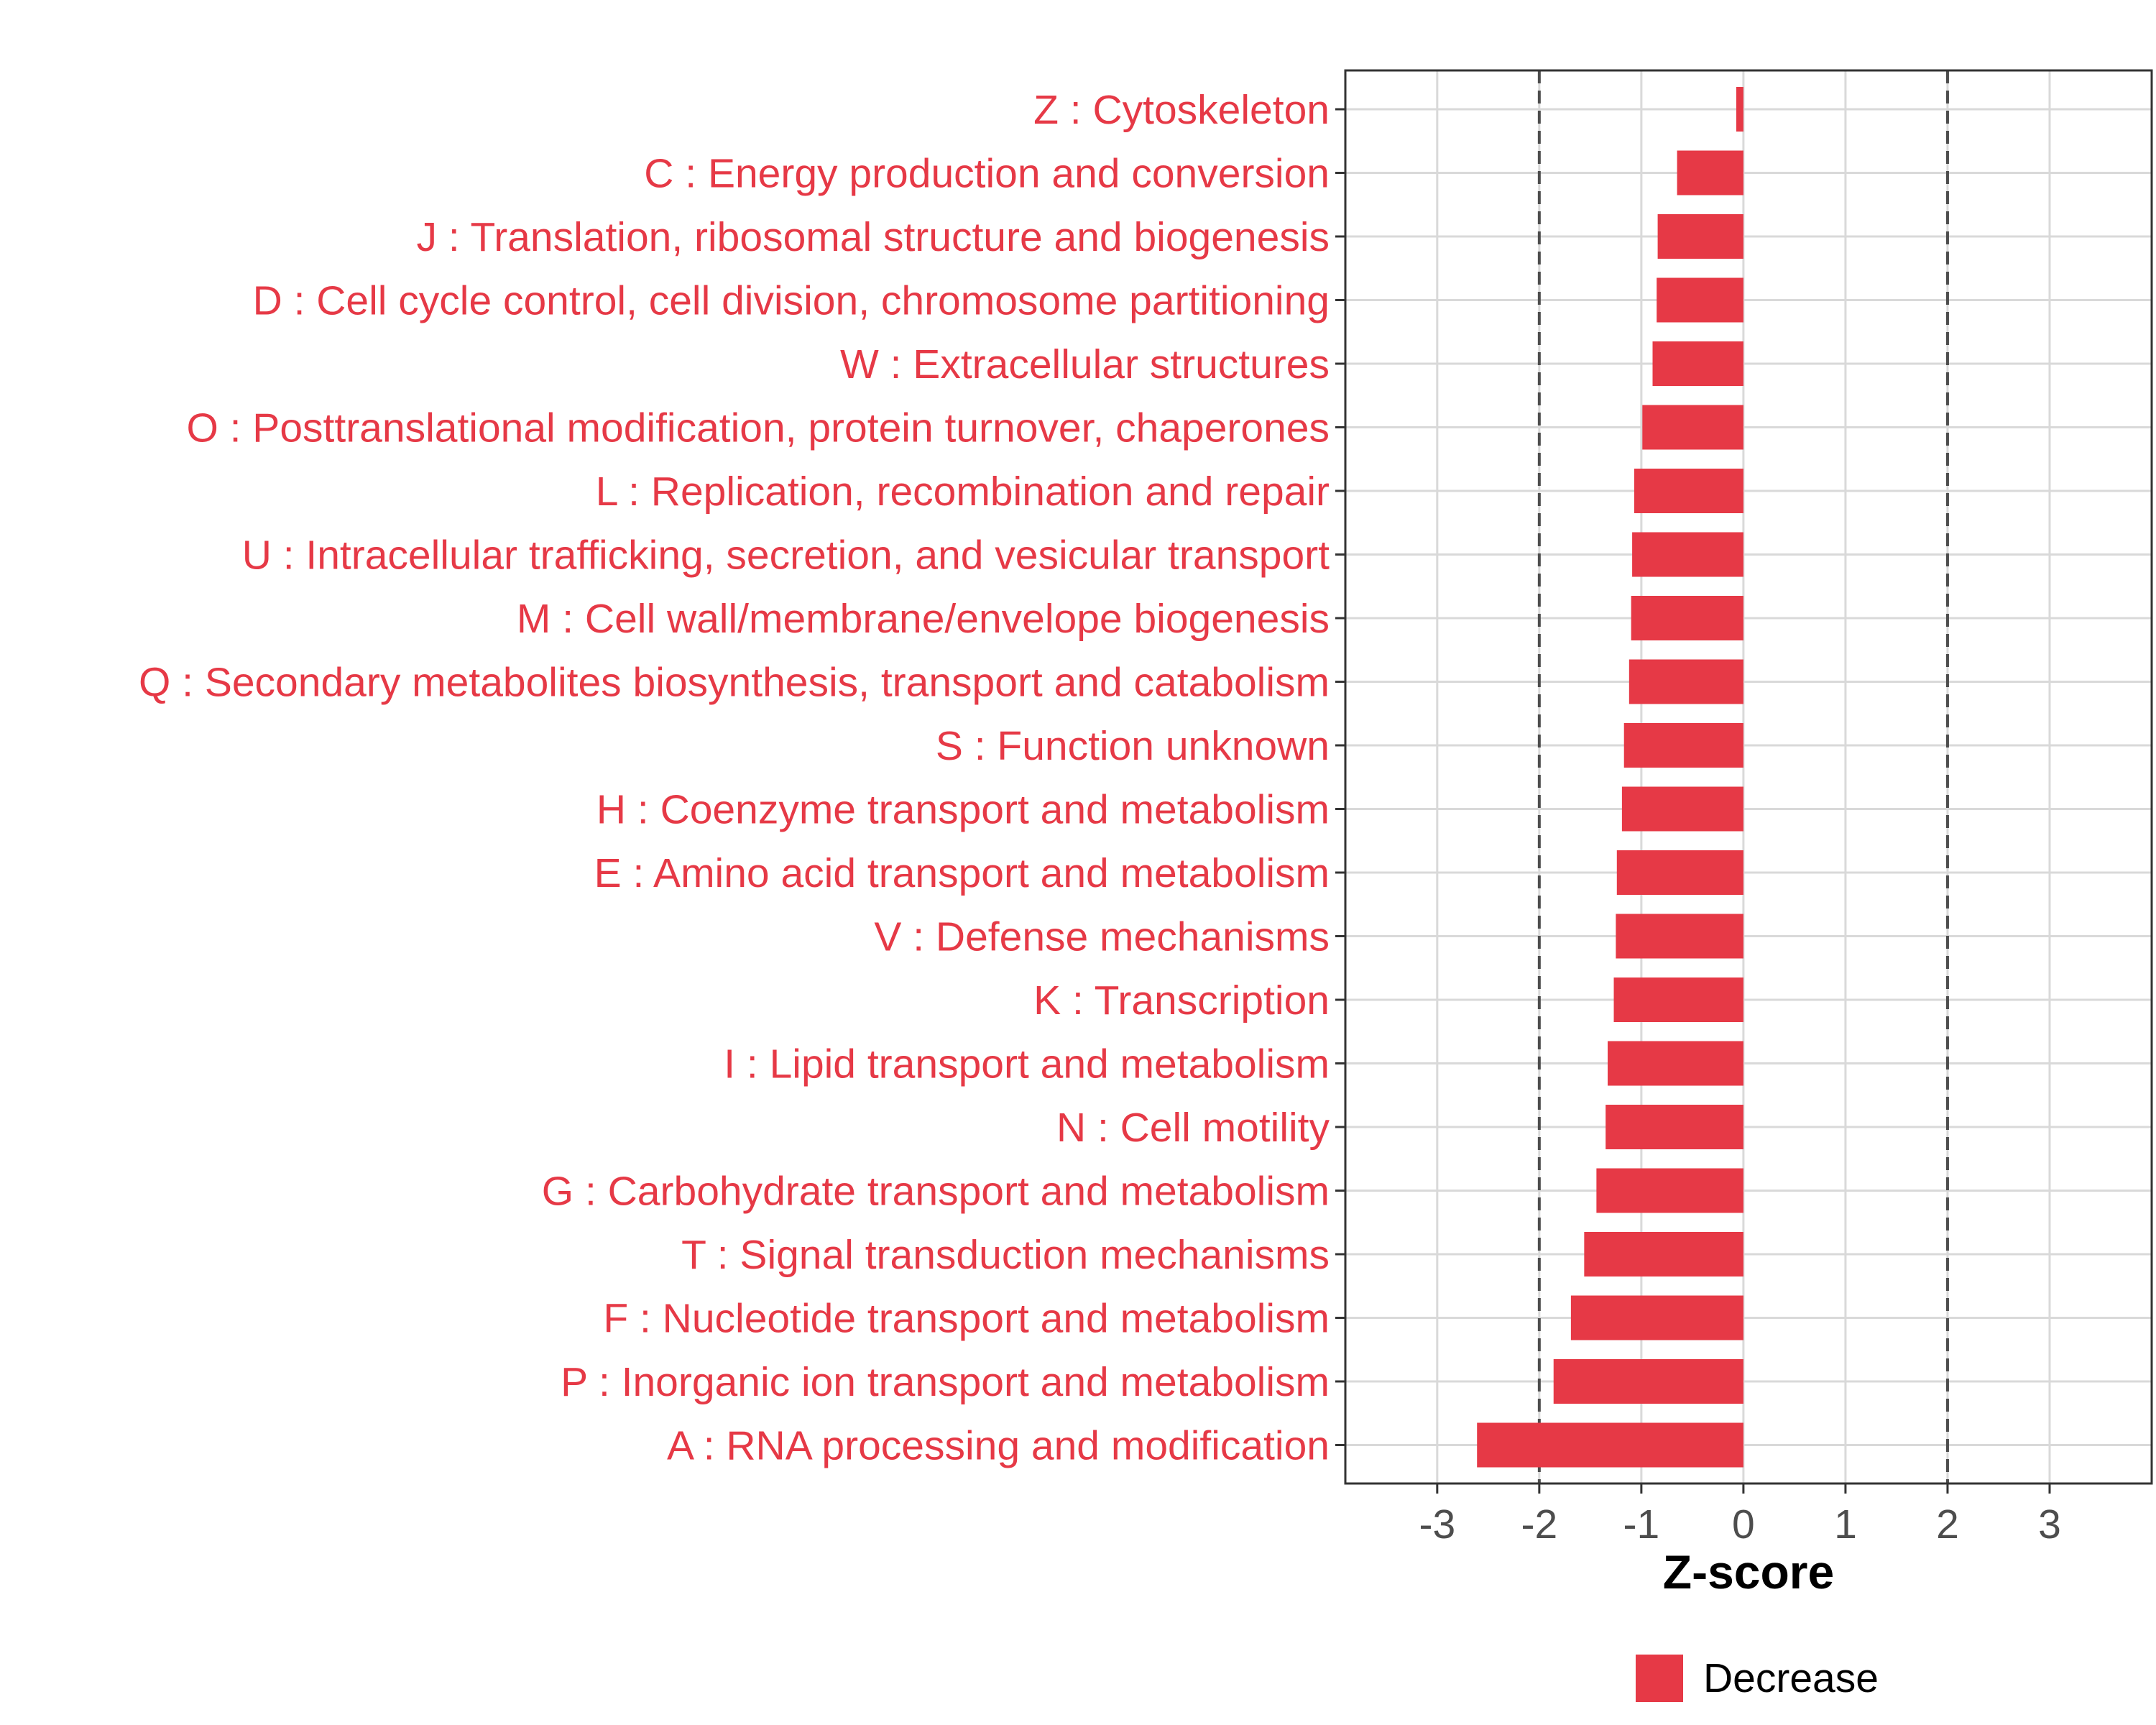 The width and height of the screenshot is (2156, 1725). I want to click on x-axis-ticks, so click(1744, 1489).